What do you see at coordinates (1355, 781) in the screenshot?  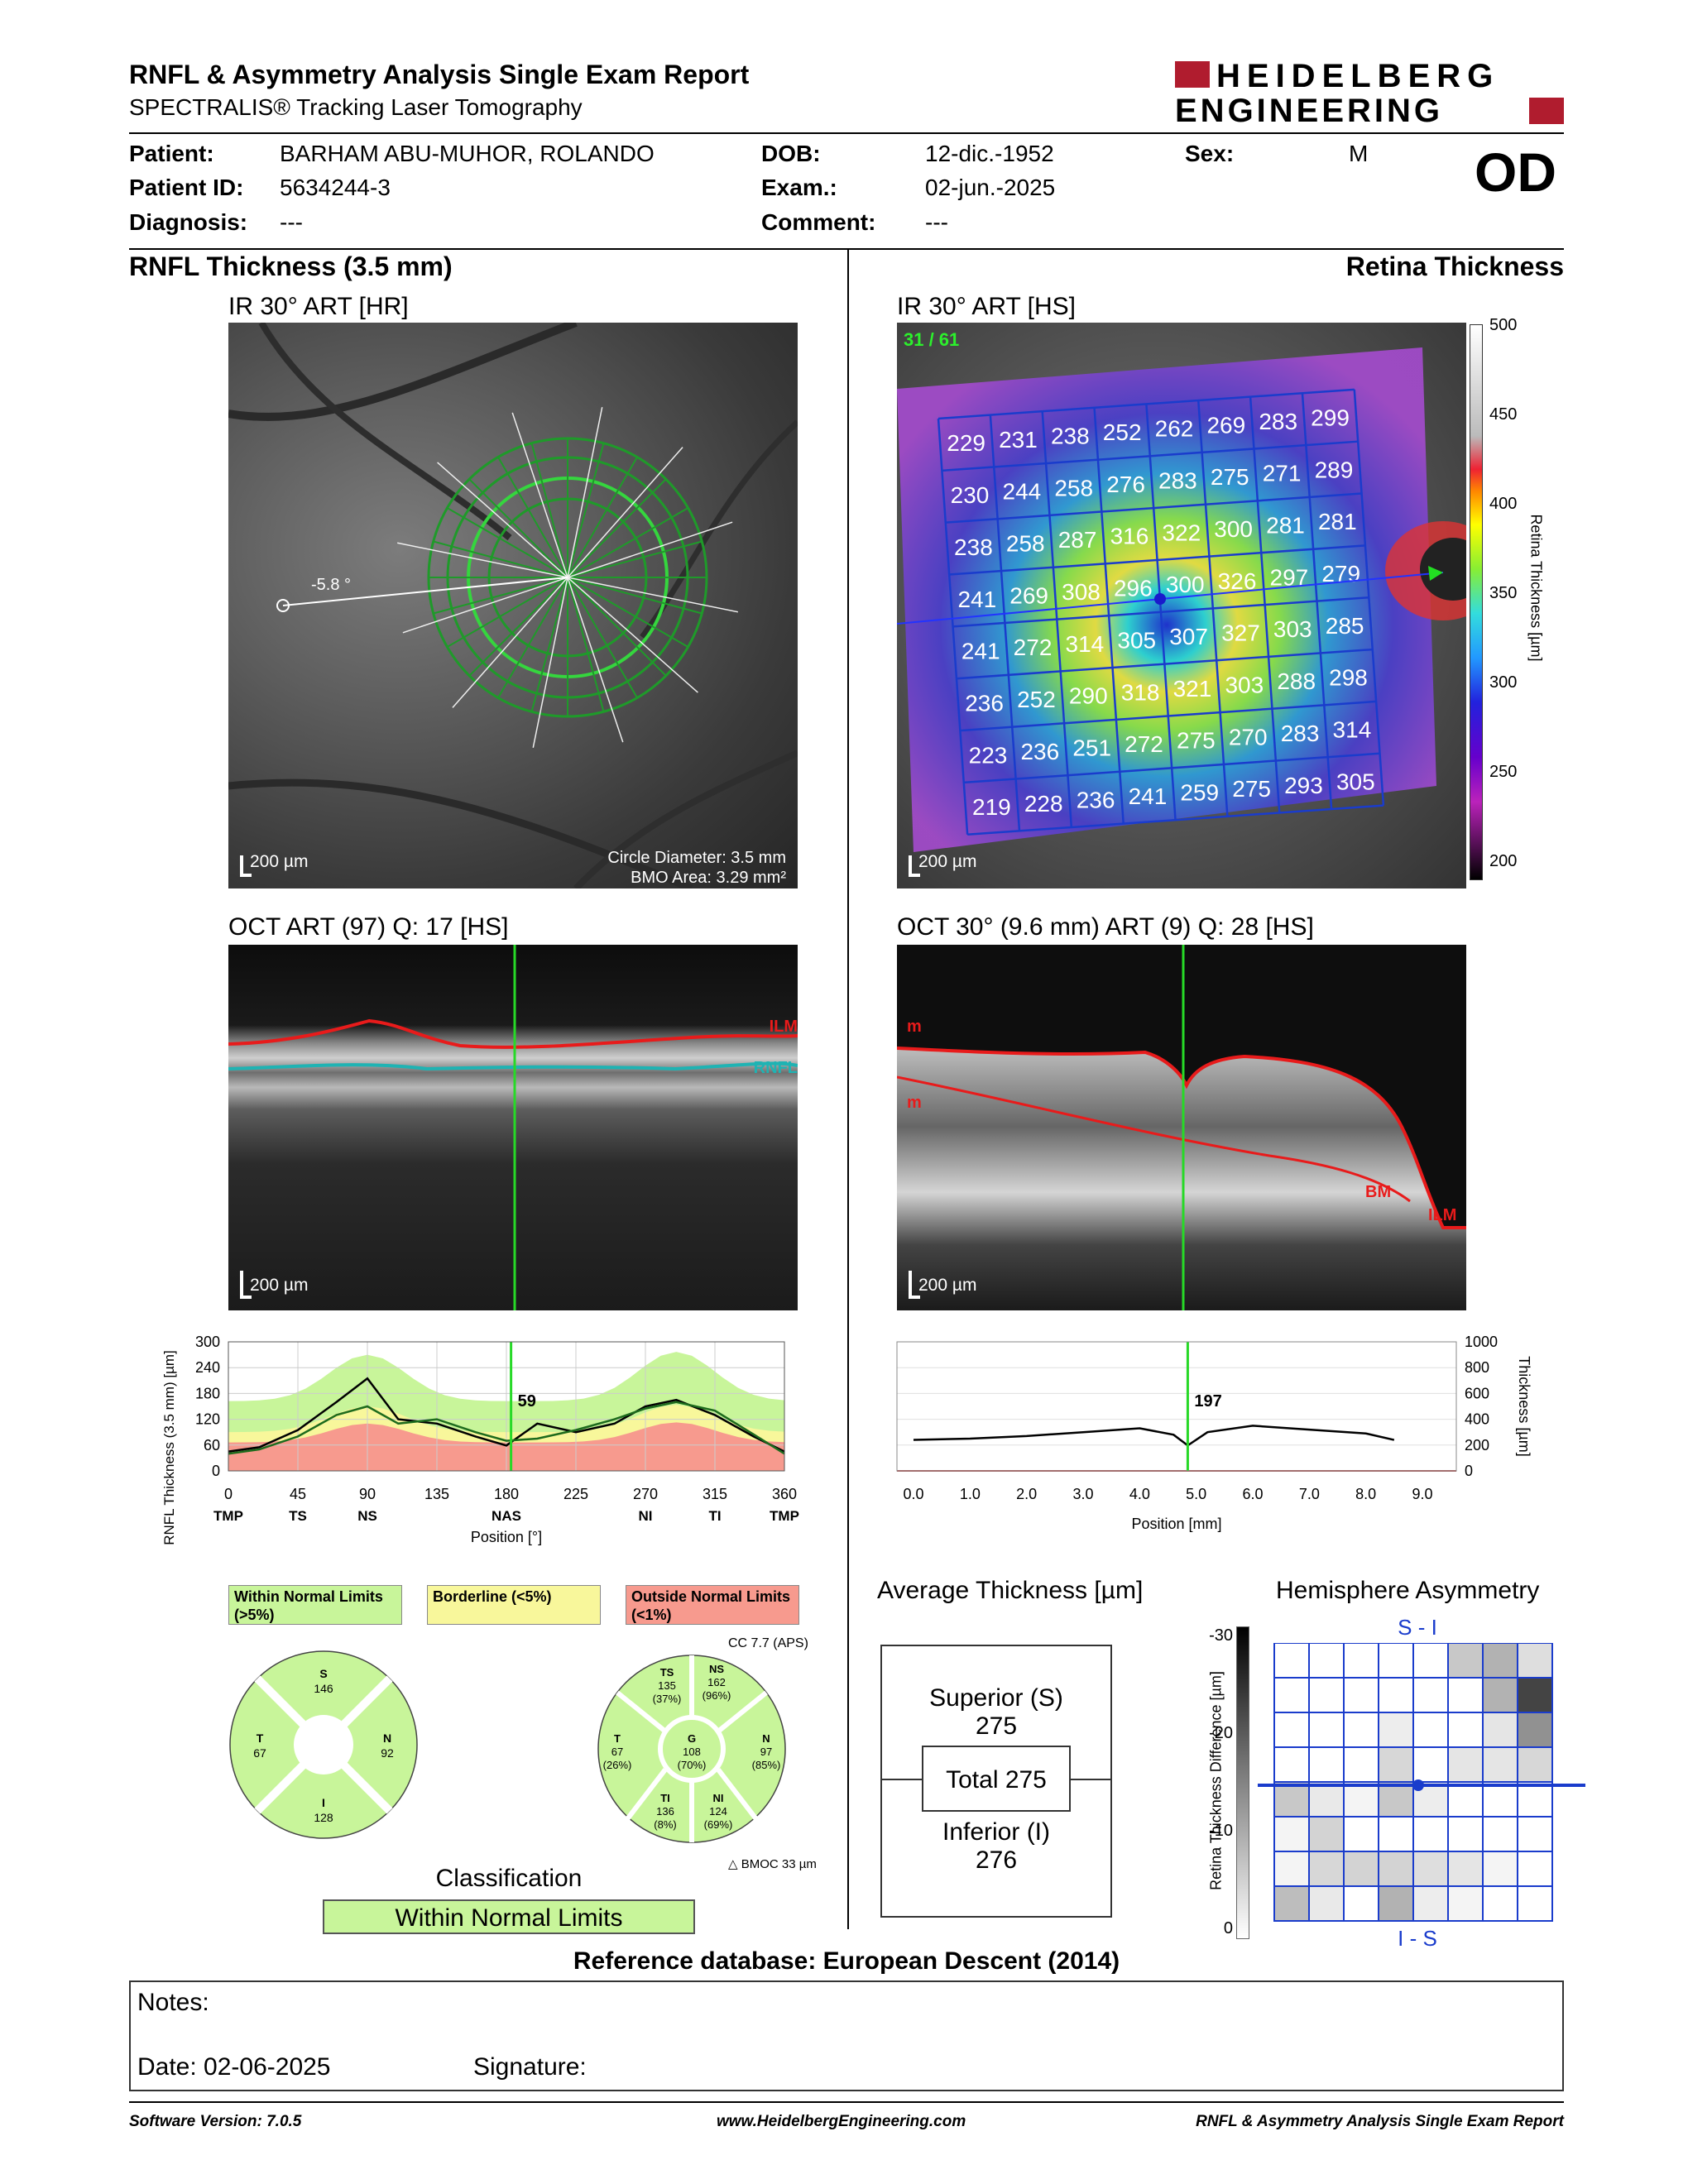 I see `grid-value: 305` at bounding box center [1355, 781].